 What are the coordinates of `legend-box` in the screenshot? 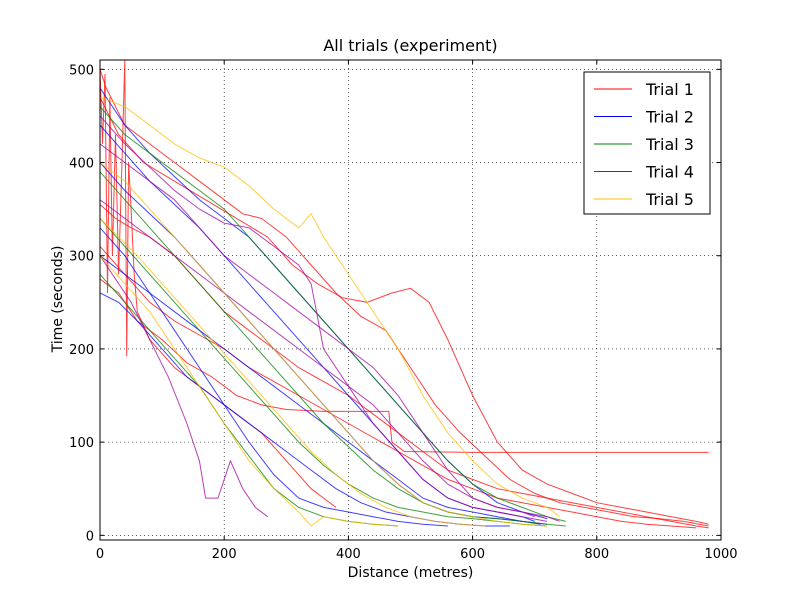 It's located at (647, 143).